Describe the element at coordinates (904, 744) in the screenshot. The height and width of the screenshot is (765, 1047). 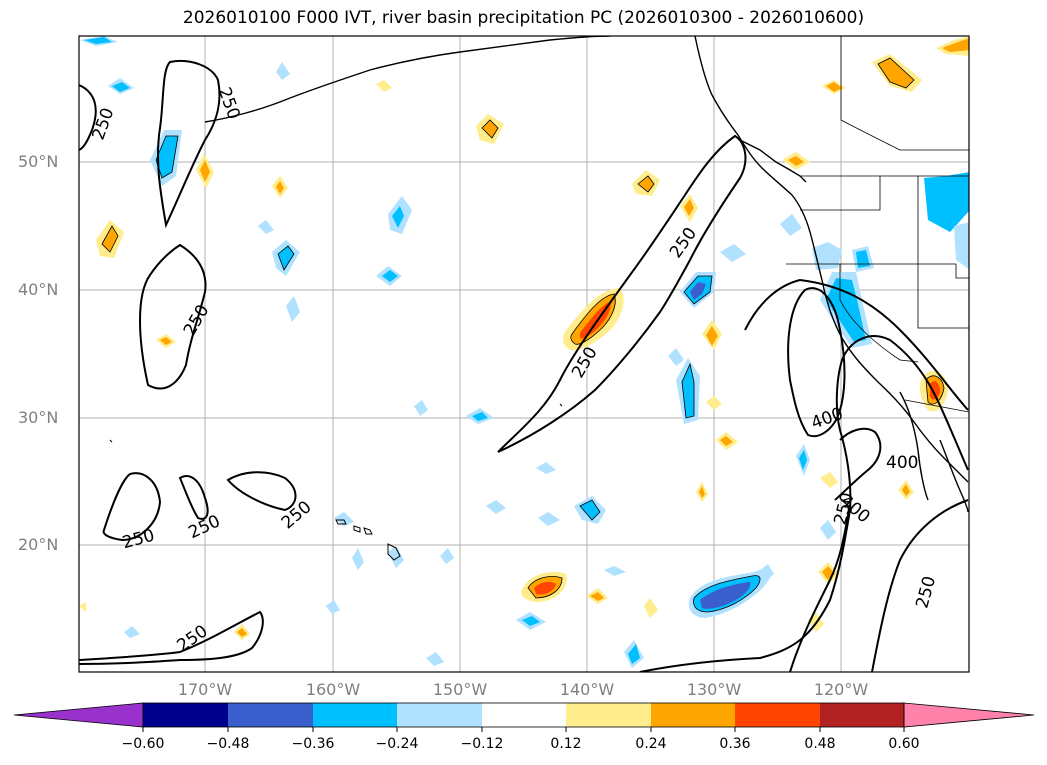
I see `colorbar-tick-label: 0.60` at that location.